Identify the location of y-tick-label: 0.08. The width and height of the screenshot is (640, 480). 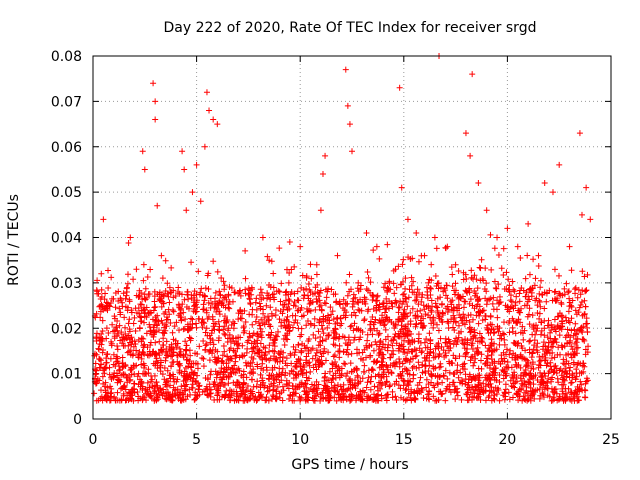
(66, 57).